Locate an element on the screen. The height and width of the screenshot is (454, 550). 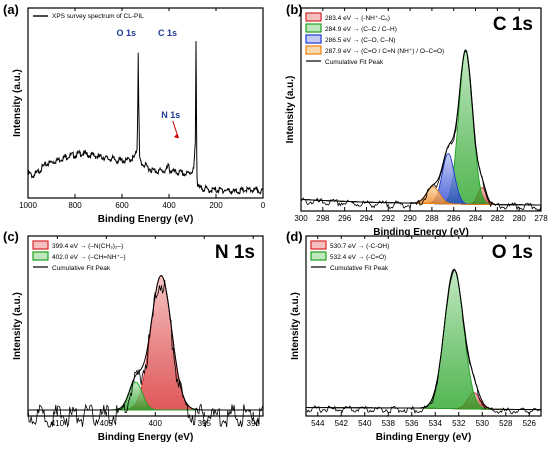
x-tick-label: 290 is located at coordinates (410, 218).